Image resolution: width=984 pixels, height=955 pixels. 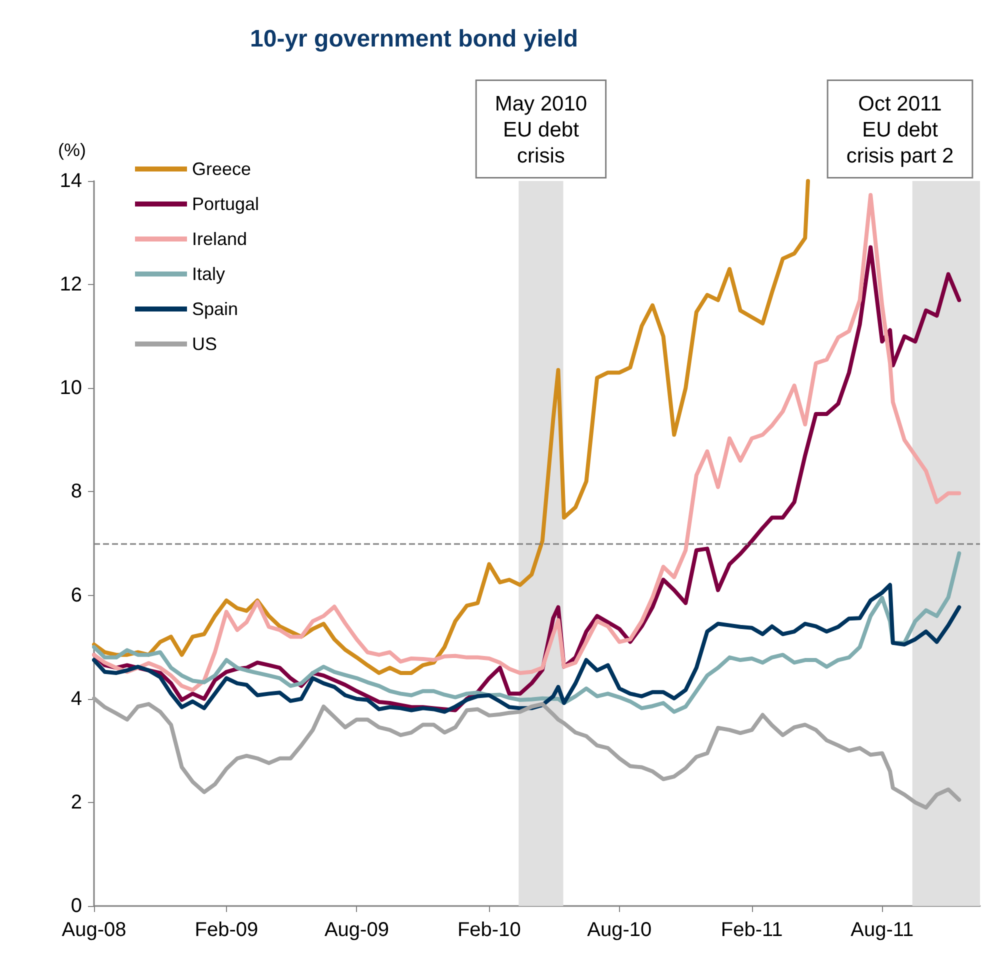 I want to click on legend-label: Italy, so click(x=209, y=274).